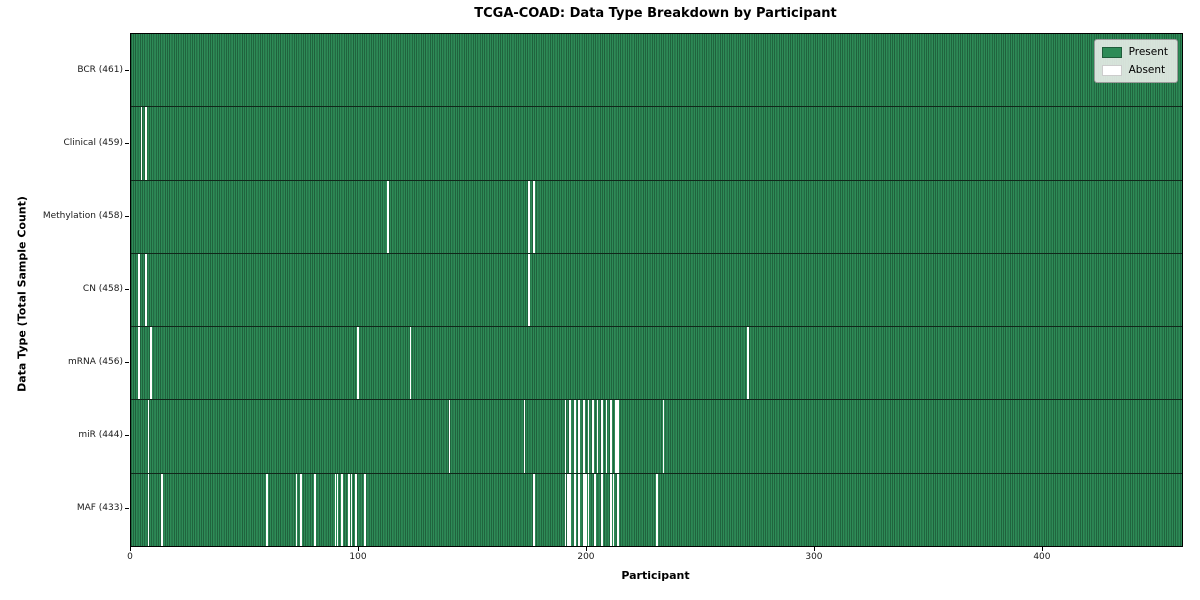 The width and height of the screenshot is (1200, 600). Describe the element at coordinates (358, 557) in the screenshot. I see `x-tick-label: 100` at that location.